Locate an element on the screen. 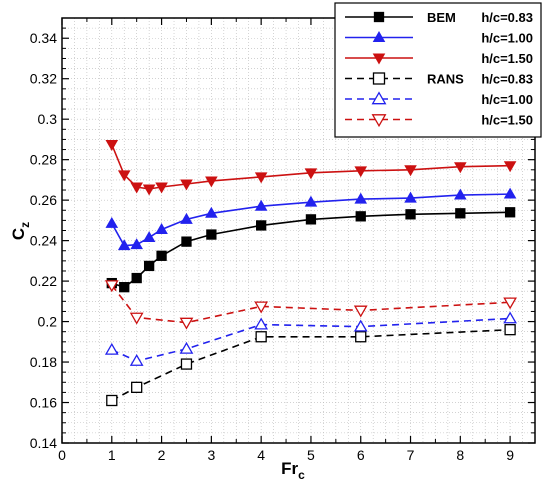 This screenshot has width=544, height=489. y-axis-title: Cz is located at coordinates (20, 231).